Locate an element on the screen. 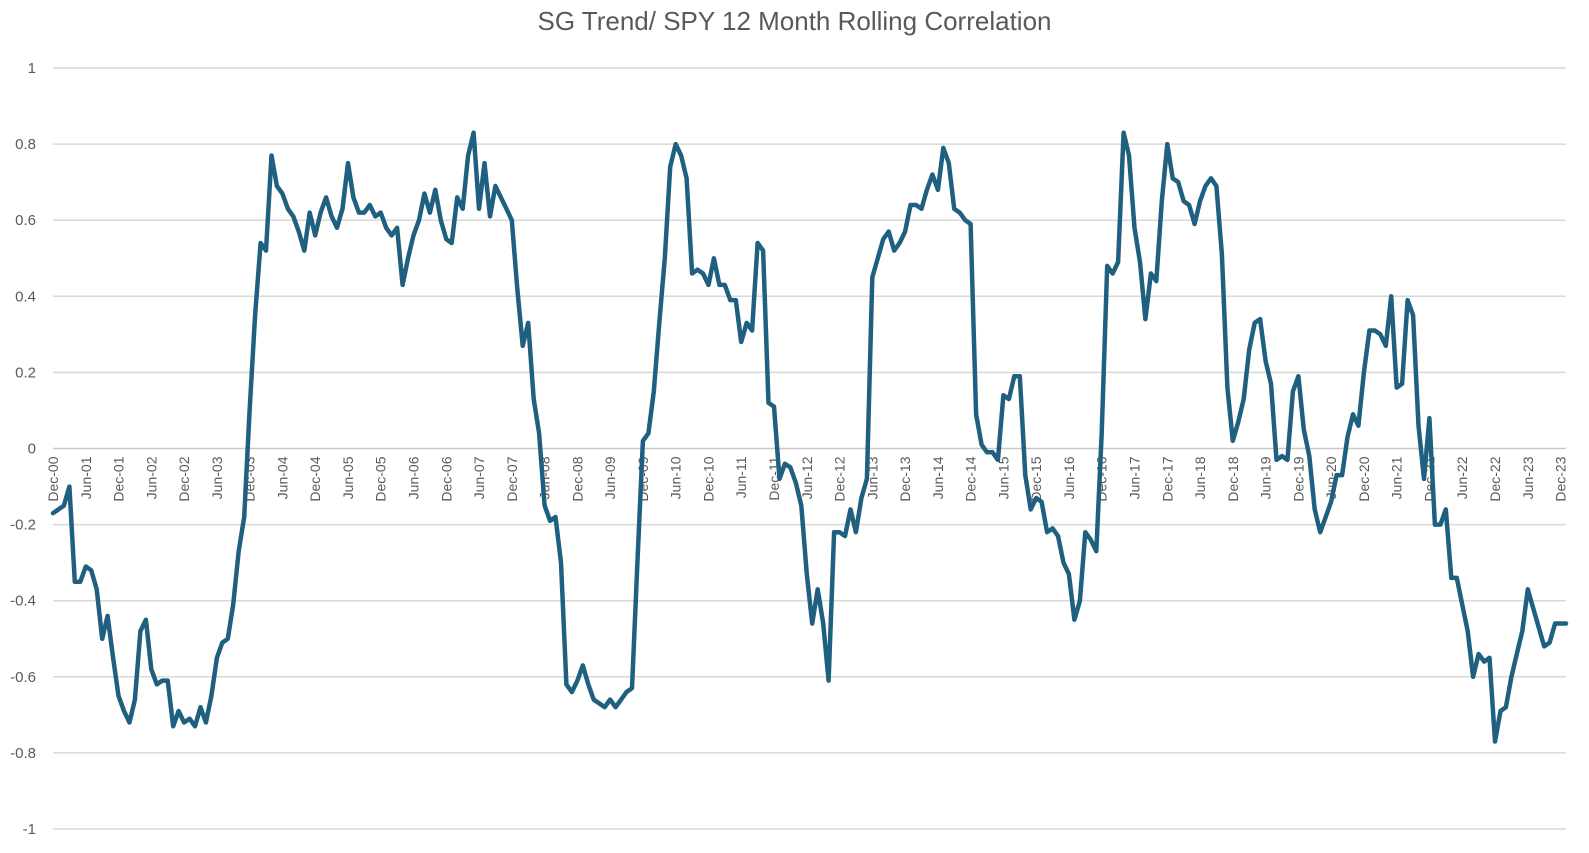  x-tick-label: Dec-05 is located at coordinates (381, 478).